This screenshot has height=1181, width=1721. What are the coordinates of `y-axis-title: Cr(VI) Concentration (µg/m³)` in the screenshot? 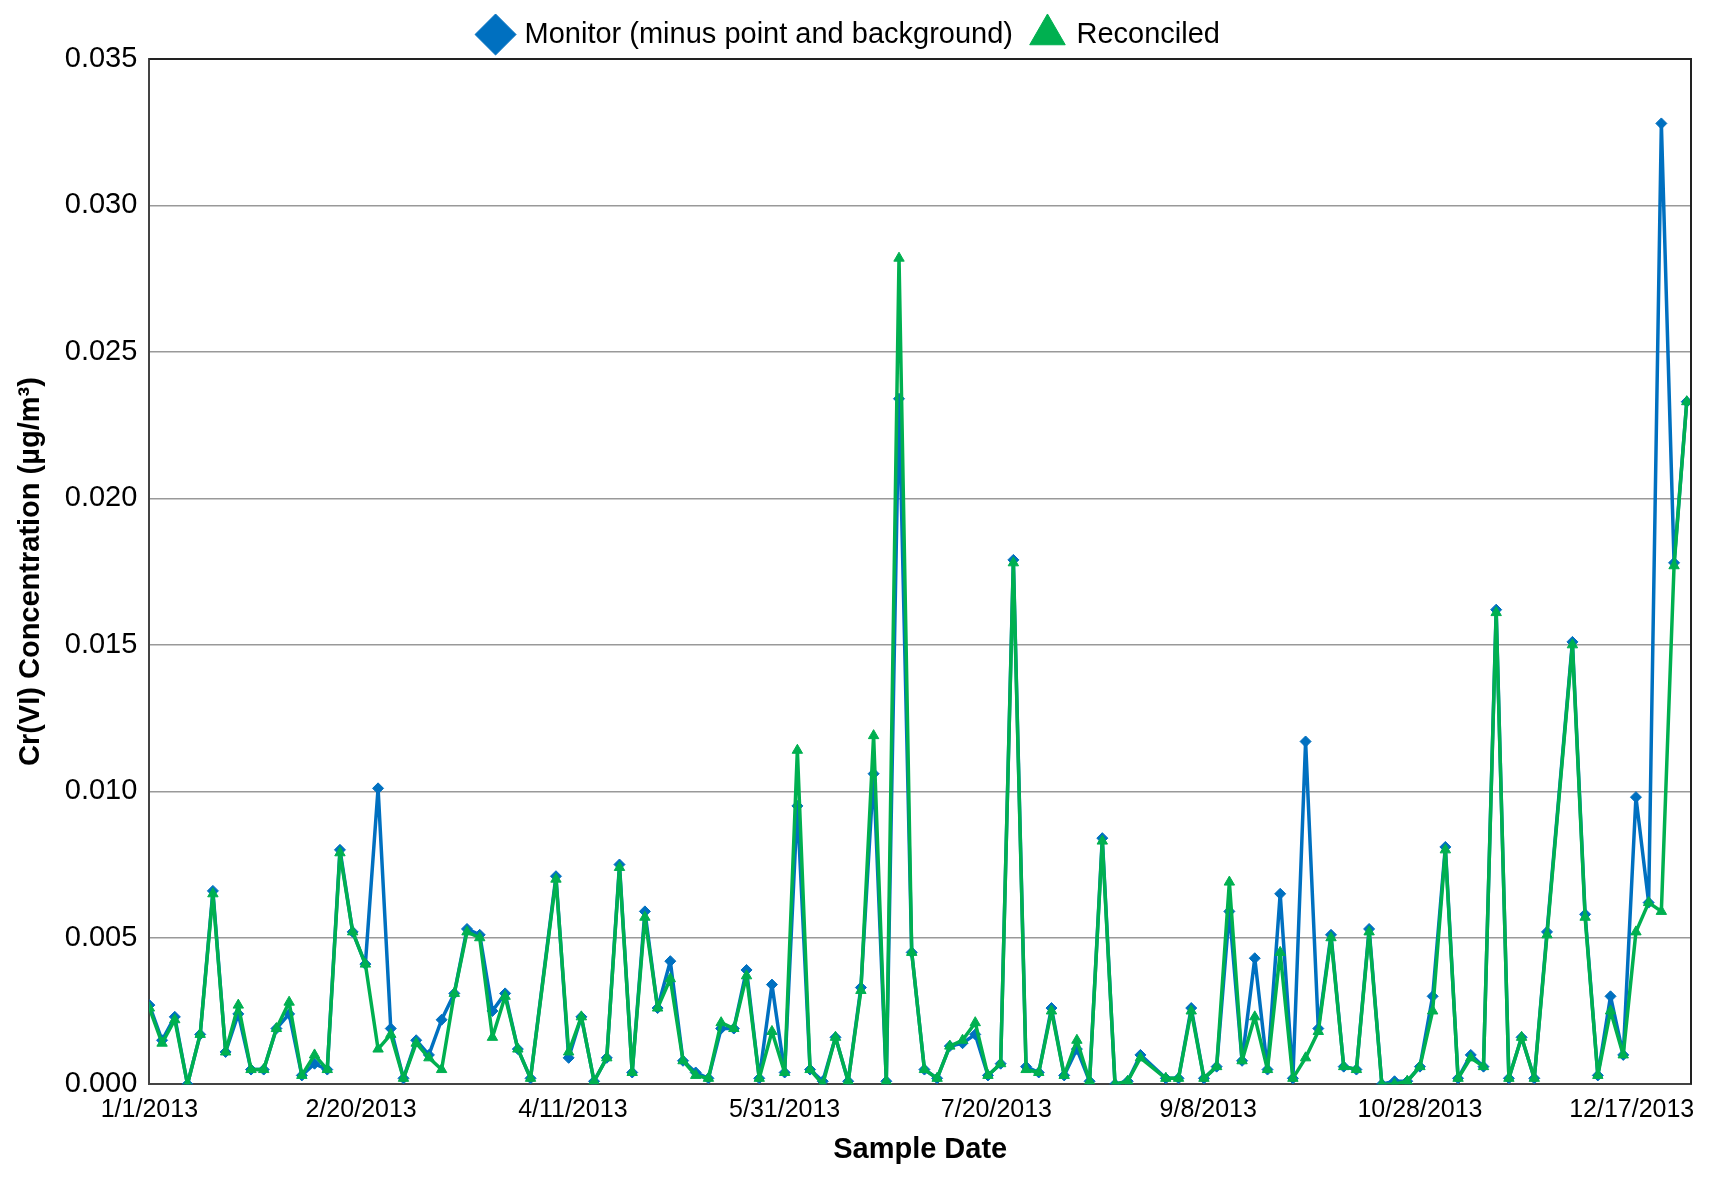 It's located at (29, 572).